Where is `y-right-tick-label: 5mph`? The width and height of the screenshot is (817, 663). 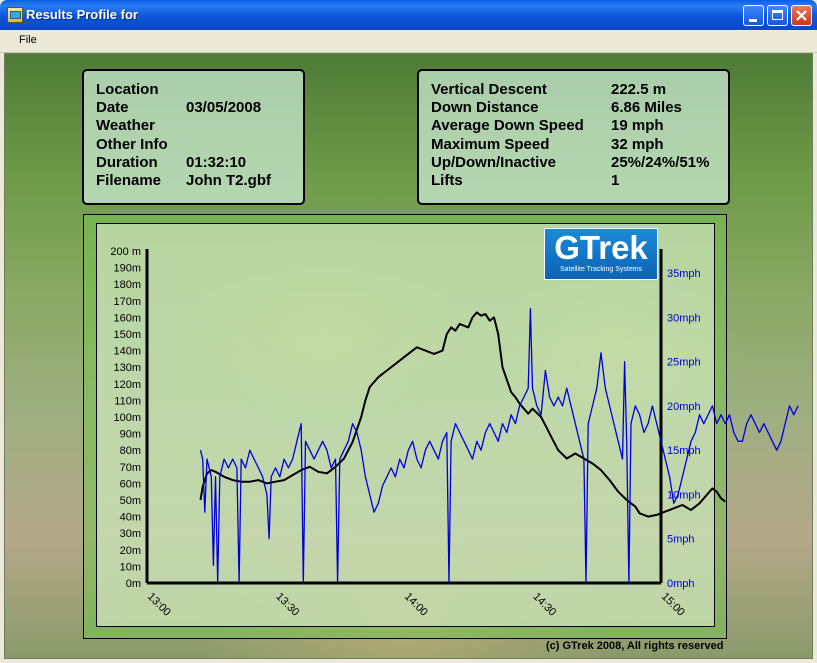 y-right-tick-label: 5mph is located at coordinates (681, 540).